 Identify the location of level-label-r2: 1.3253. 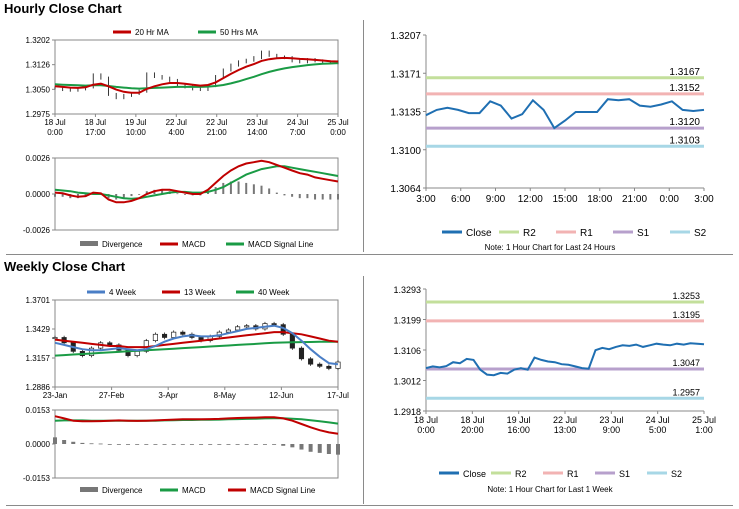
(686, 296).